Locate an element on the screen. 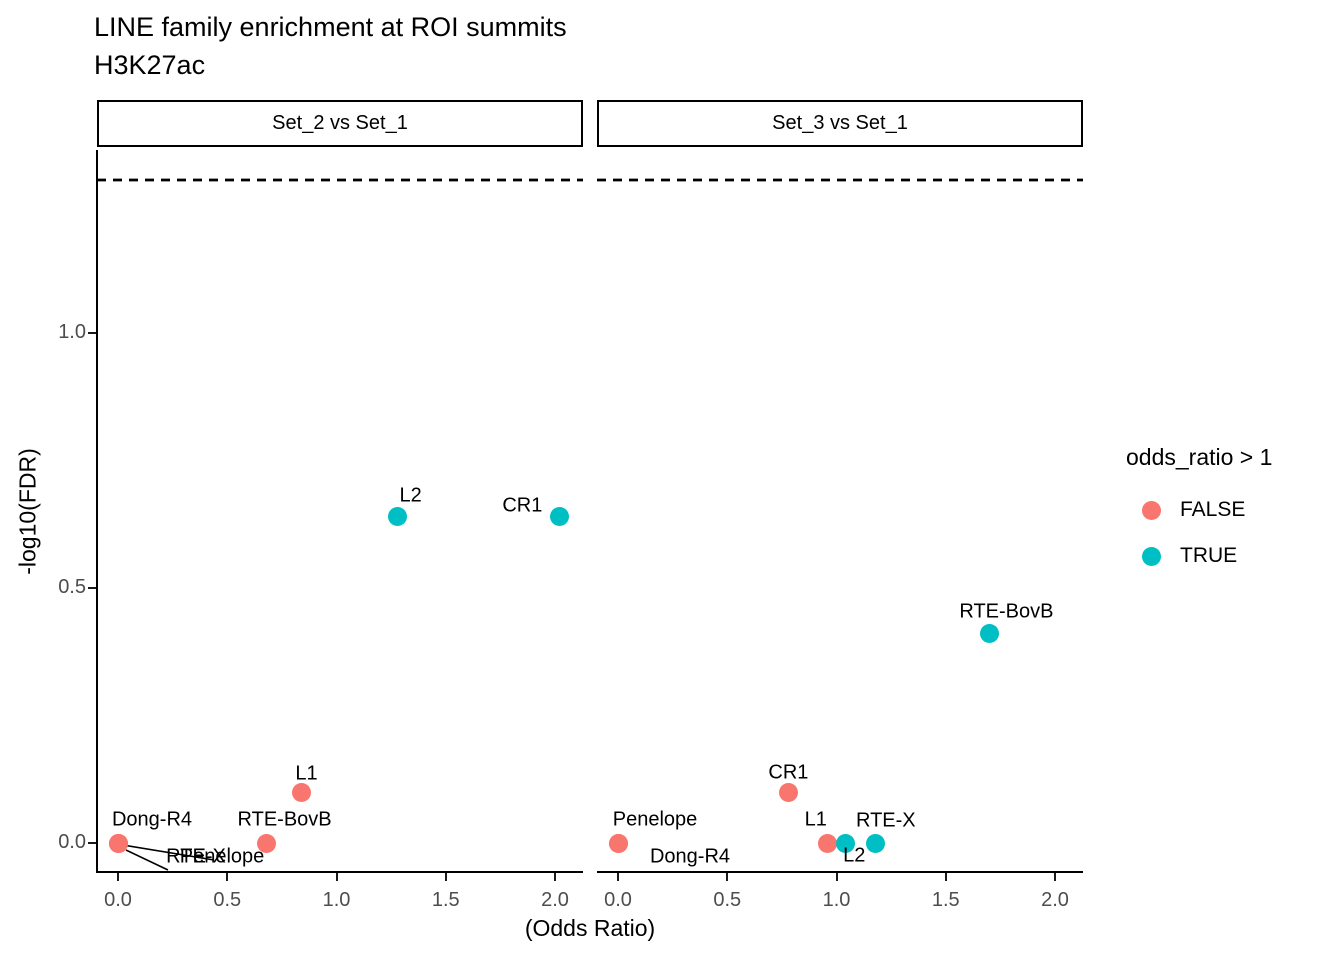  legend-items: FALSE TRUE is located at coordinates (1230, 533).